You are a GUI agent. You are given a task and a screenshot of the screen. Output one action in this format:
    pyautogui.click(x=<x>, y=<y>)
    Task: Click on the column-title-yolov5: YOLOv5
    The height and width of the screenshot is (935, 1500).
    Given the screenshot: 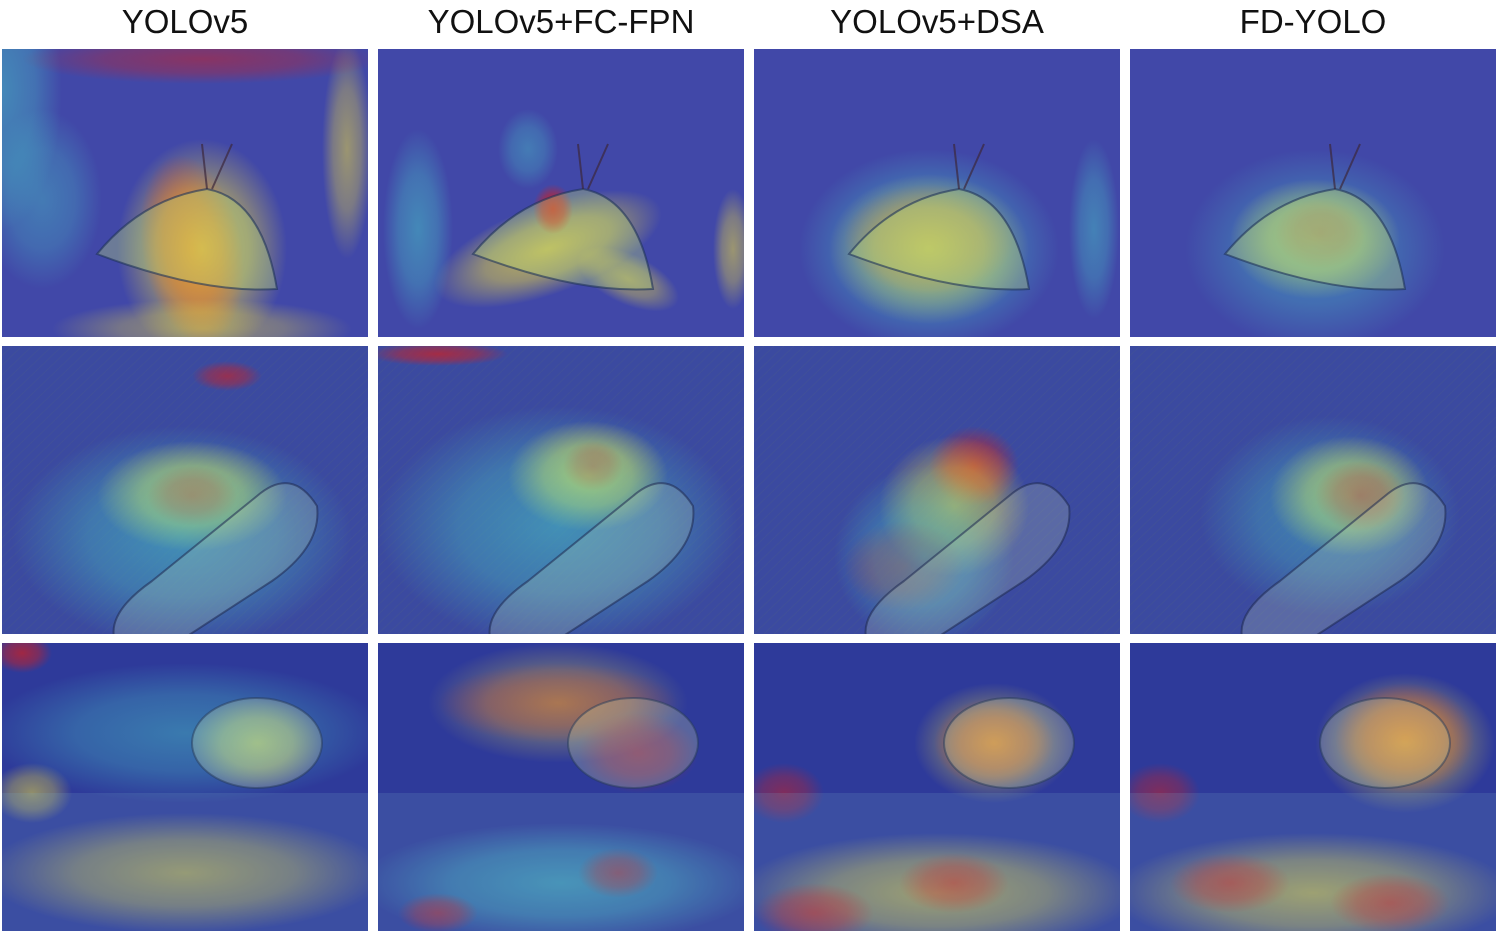 What is the action you would take?
    pyautogui.click(x=185, y=21)
    